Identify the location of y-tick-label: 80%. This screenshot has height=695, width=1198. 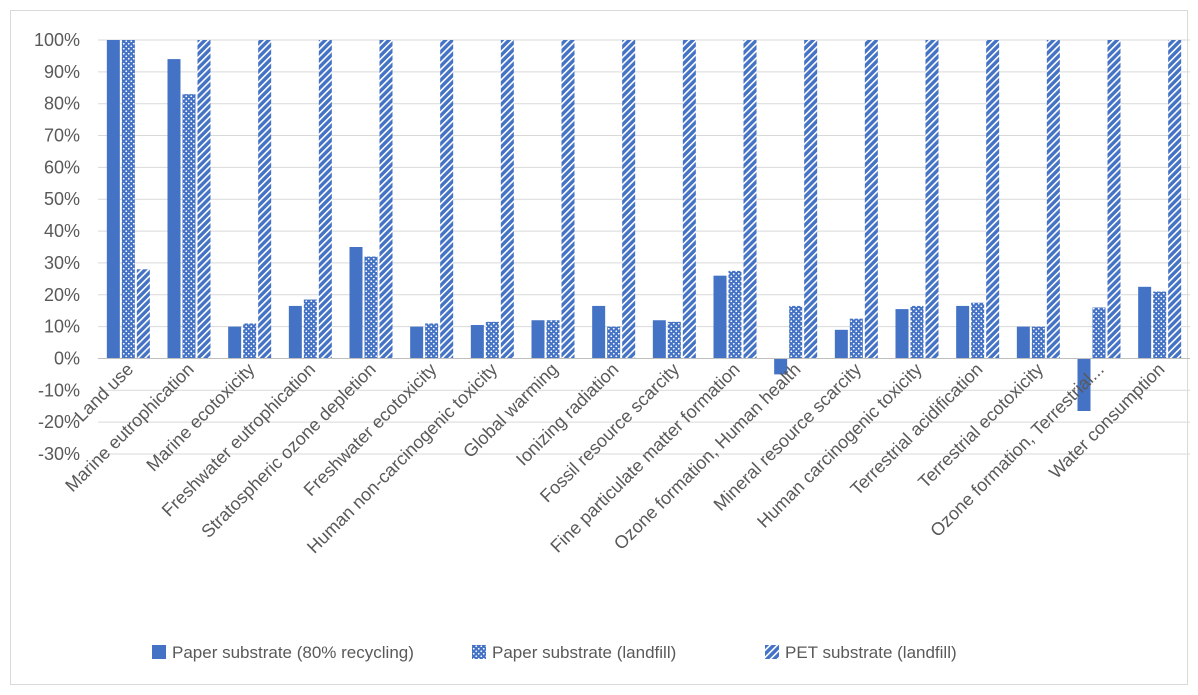
(62, 104).